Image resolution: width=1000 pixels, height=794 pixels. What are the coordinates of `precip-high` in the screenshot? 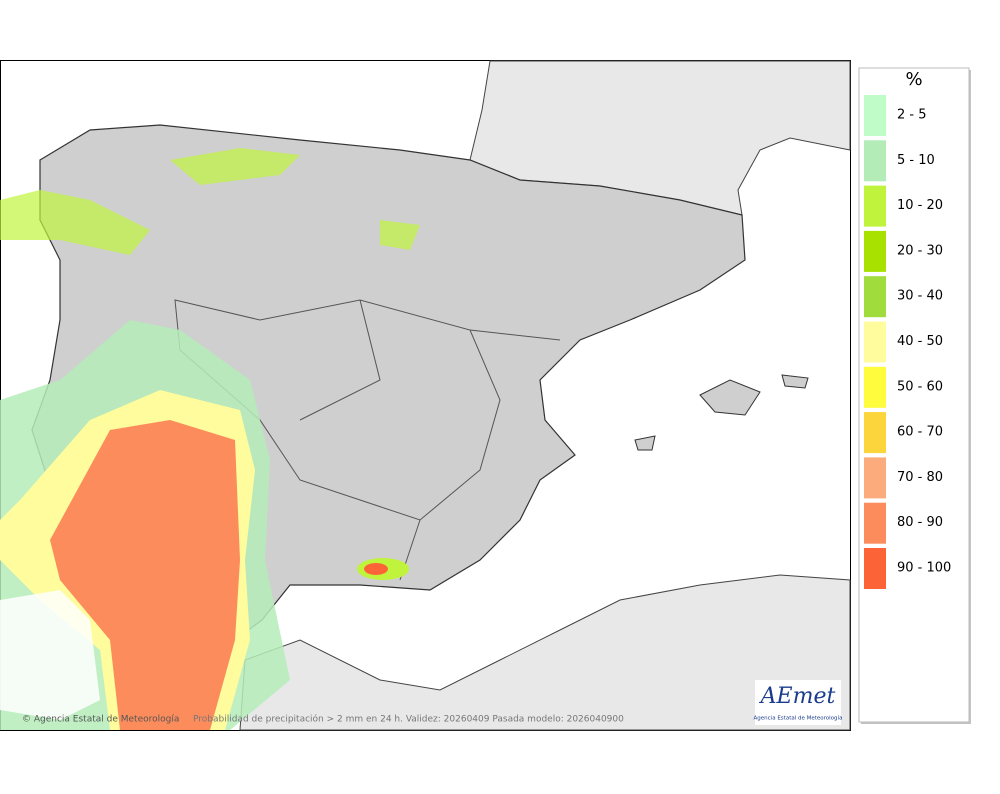 It's located at (145, 575).